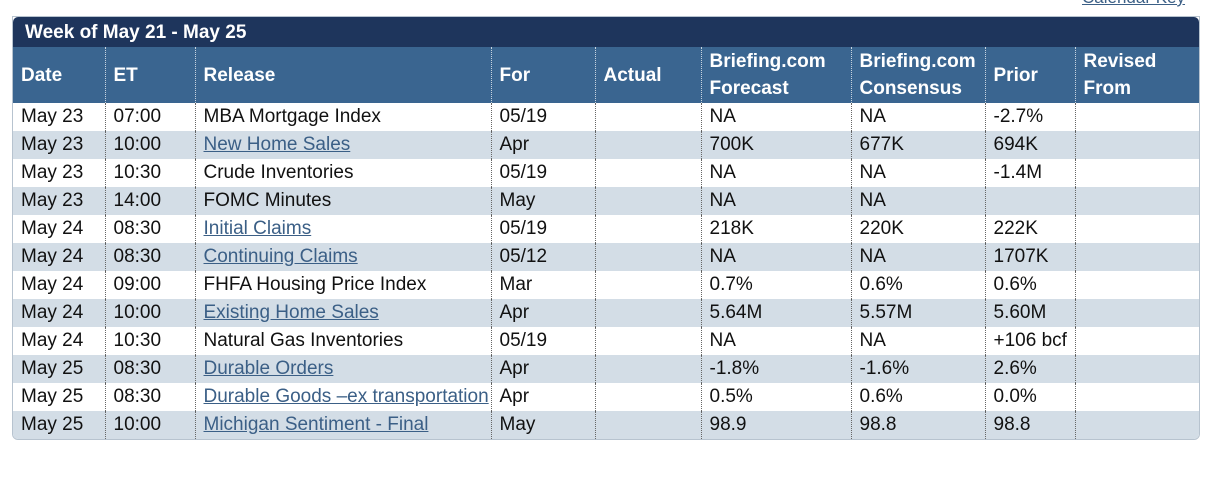 The image size is (1227, 496). I want to click on cell: 694K, so click(1029, 145).